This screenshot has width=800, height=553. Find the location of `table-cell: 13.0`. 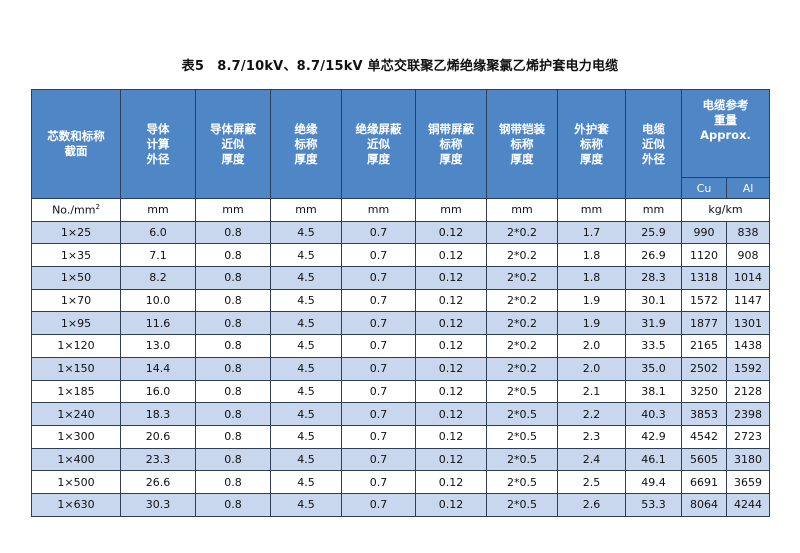

table-cell: 13.0 is located at coordinates (158, 346).